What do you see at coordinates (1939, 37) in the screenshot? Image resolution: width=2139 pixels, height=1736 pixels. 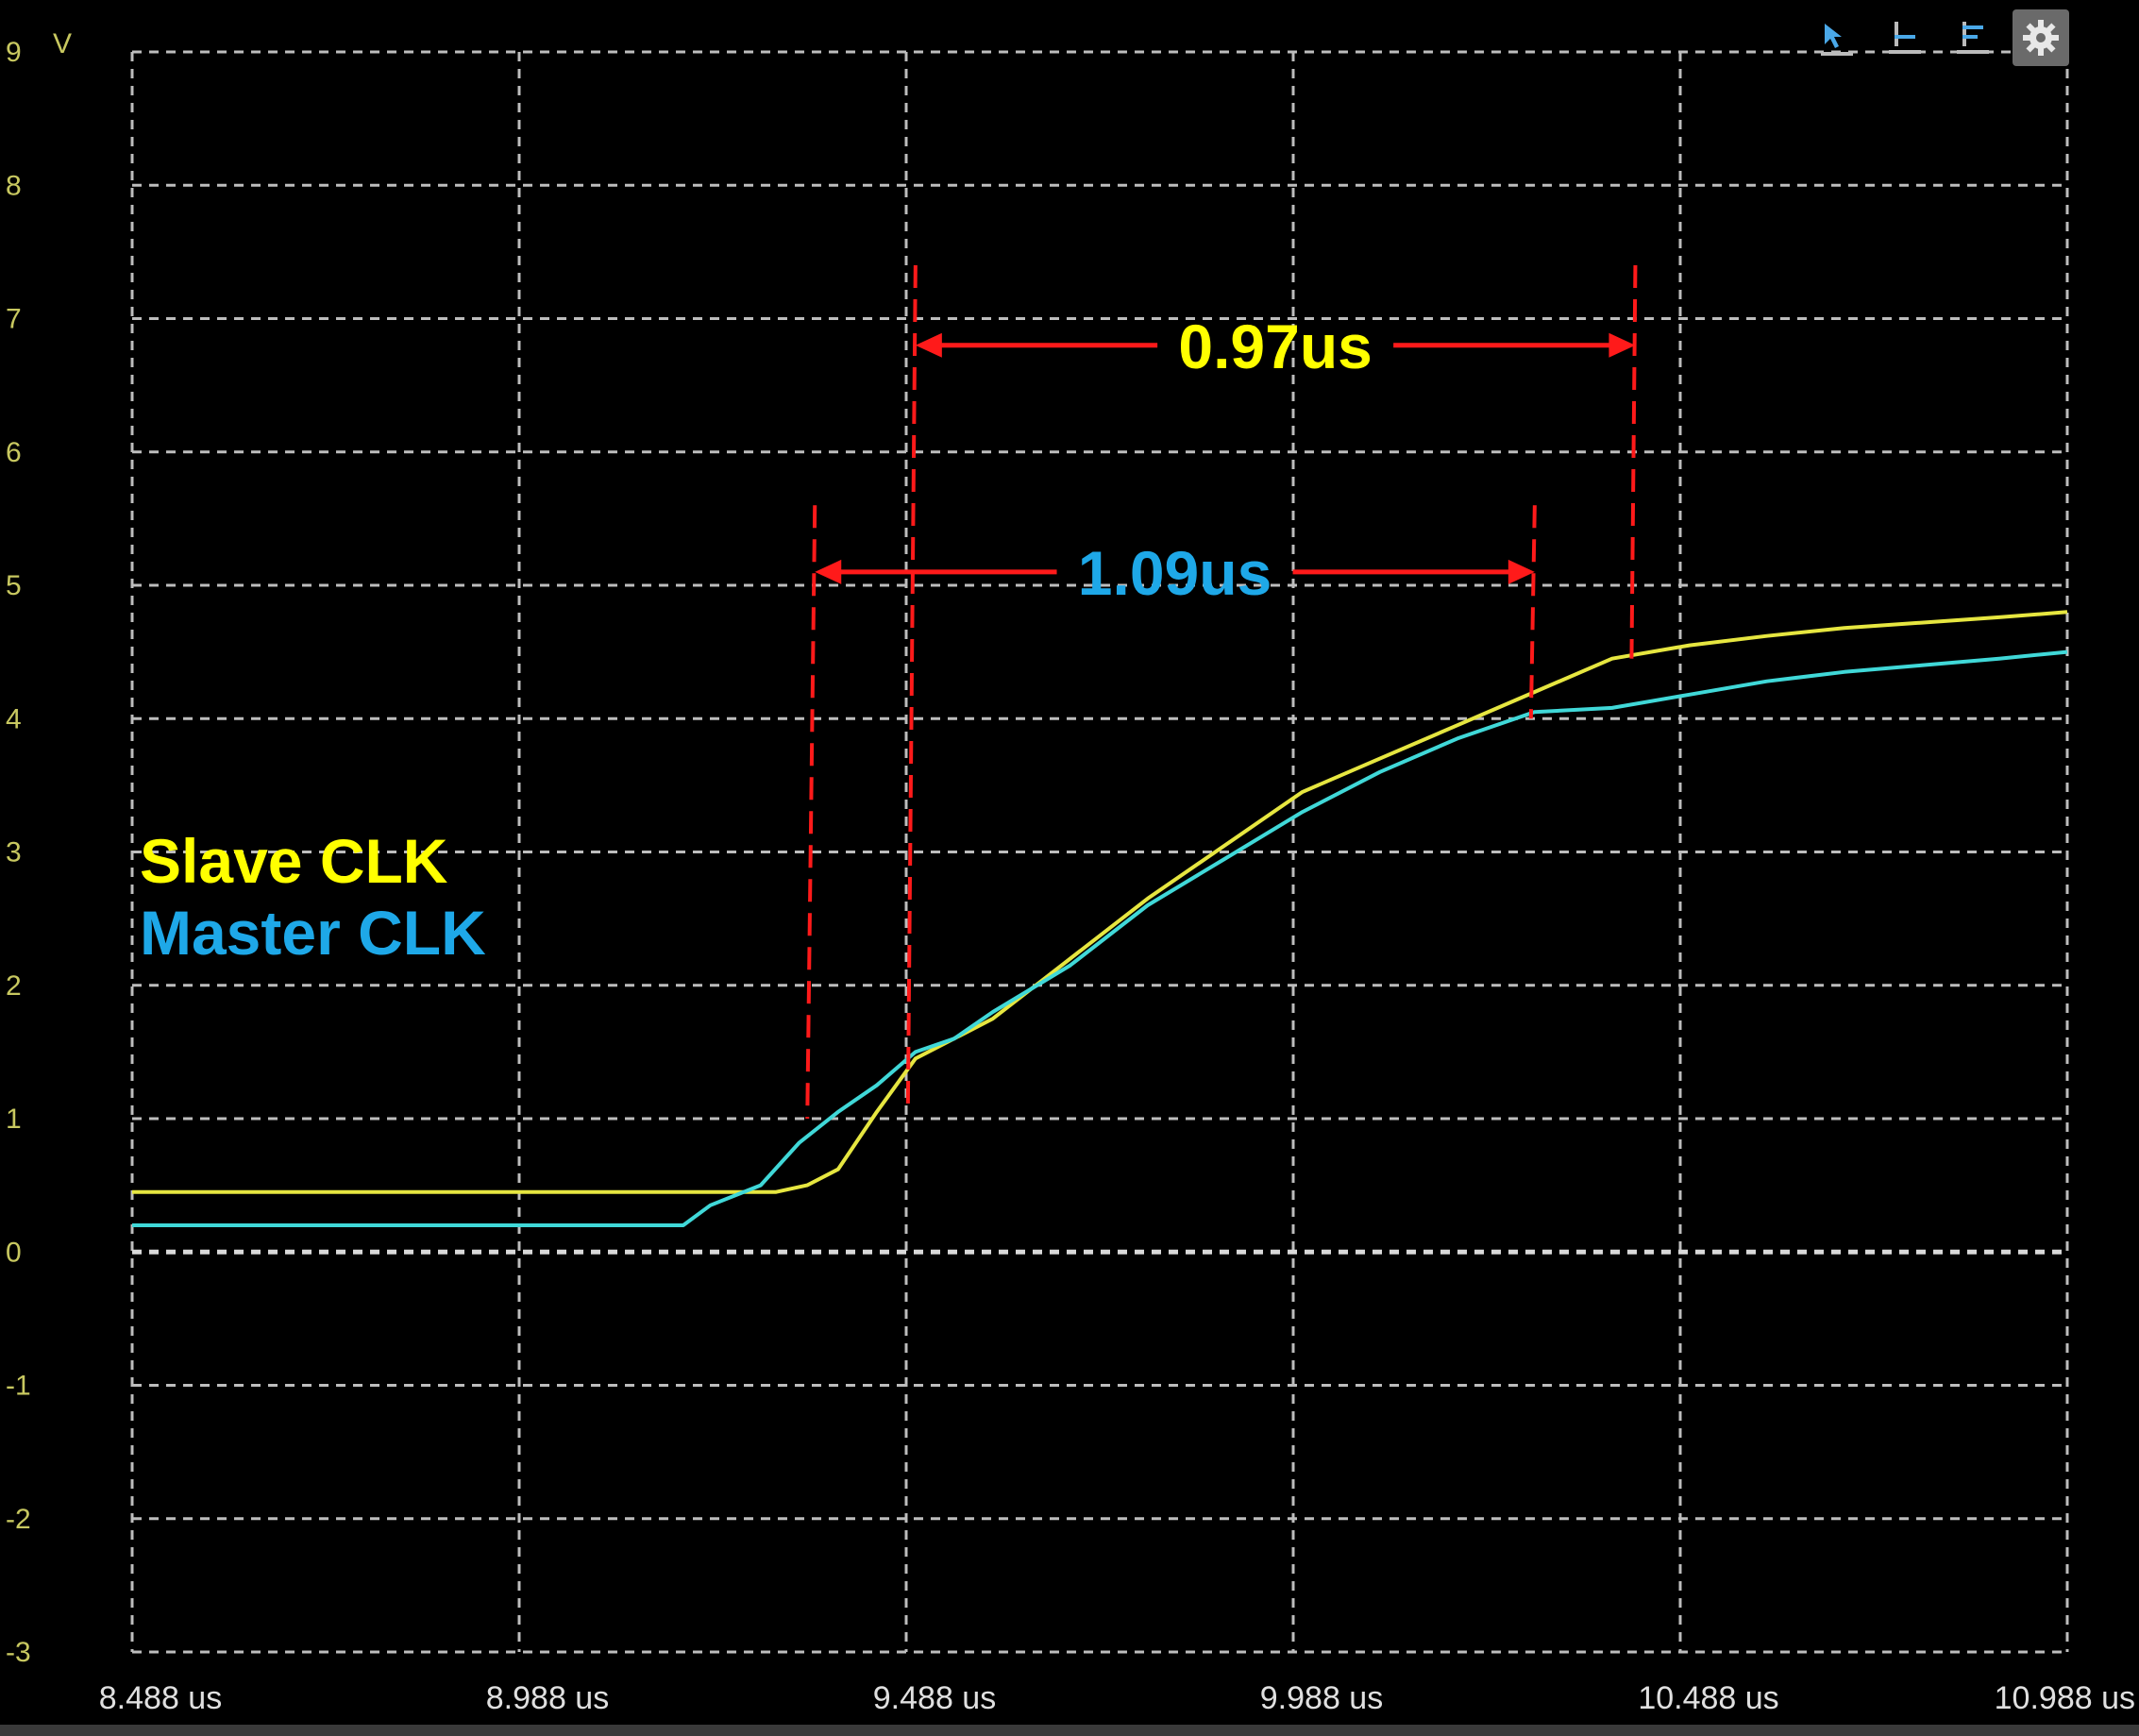 I see `toolbar` at bounding box center [1939, 37].